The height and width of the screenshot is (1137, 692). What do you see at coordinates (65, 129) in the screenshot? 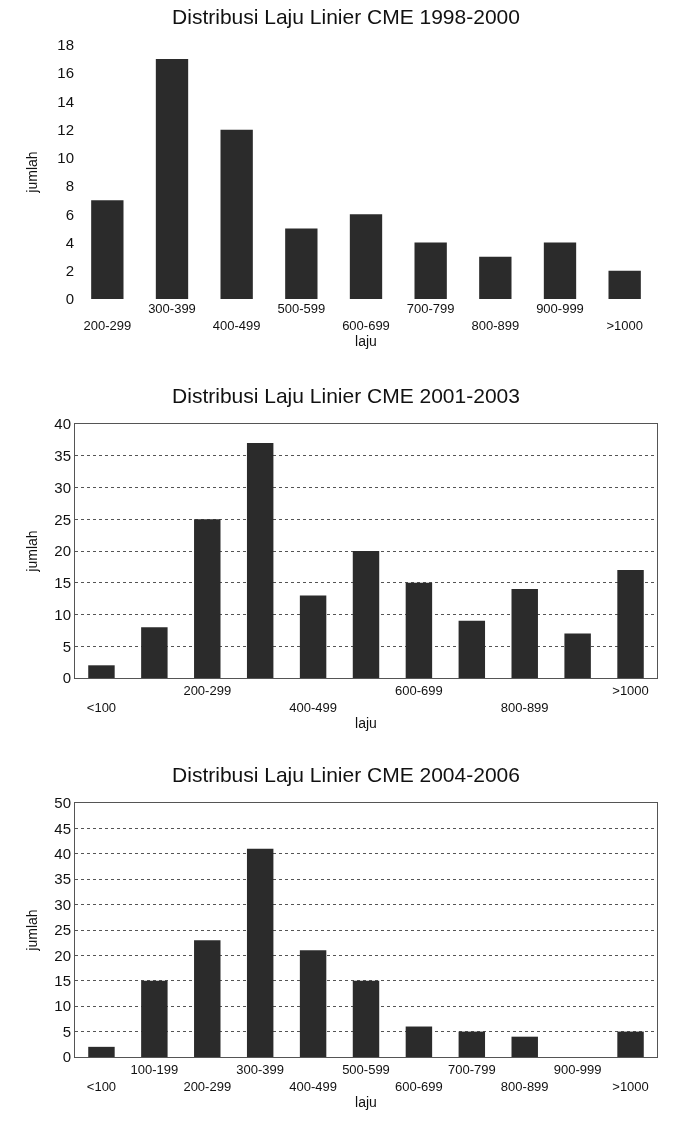
I see `y-tick-label: 12` at bounding box center [65, 129].